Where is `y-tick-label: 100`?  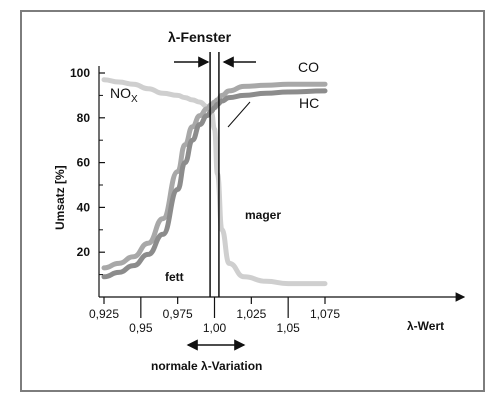
y-tick-label: 100 is located at coordinates (80, 73).